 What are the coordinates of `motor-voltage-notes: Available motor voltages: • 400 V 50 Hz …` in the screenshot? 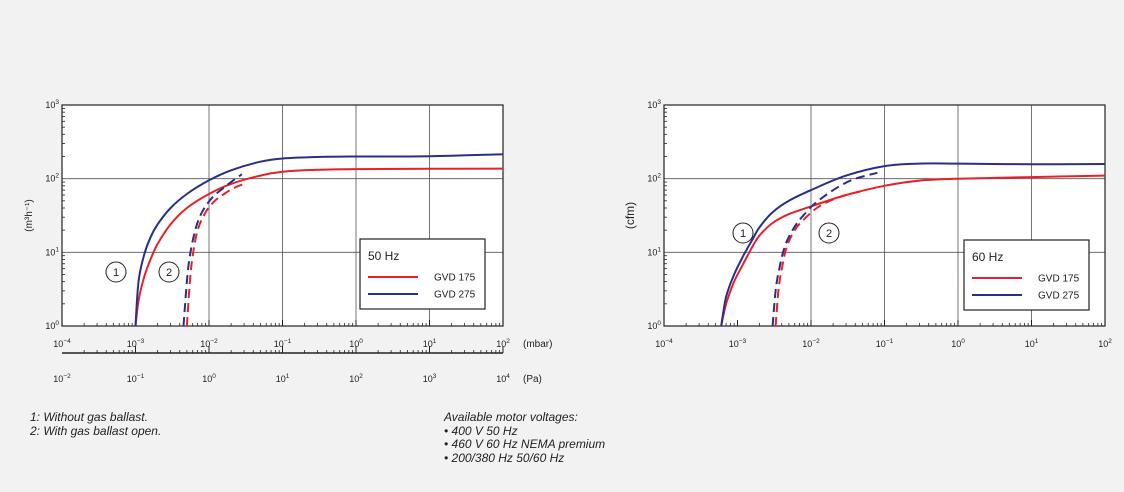 It's located at (525, 437).